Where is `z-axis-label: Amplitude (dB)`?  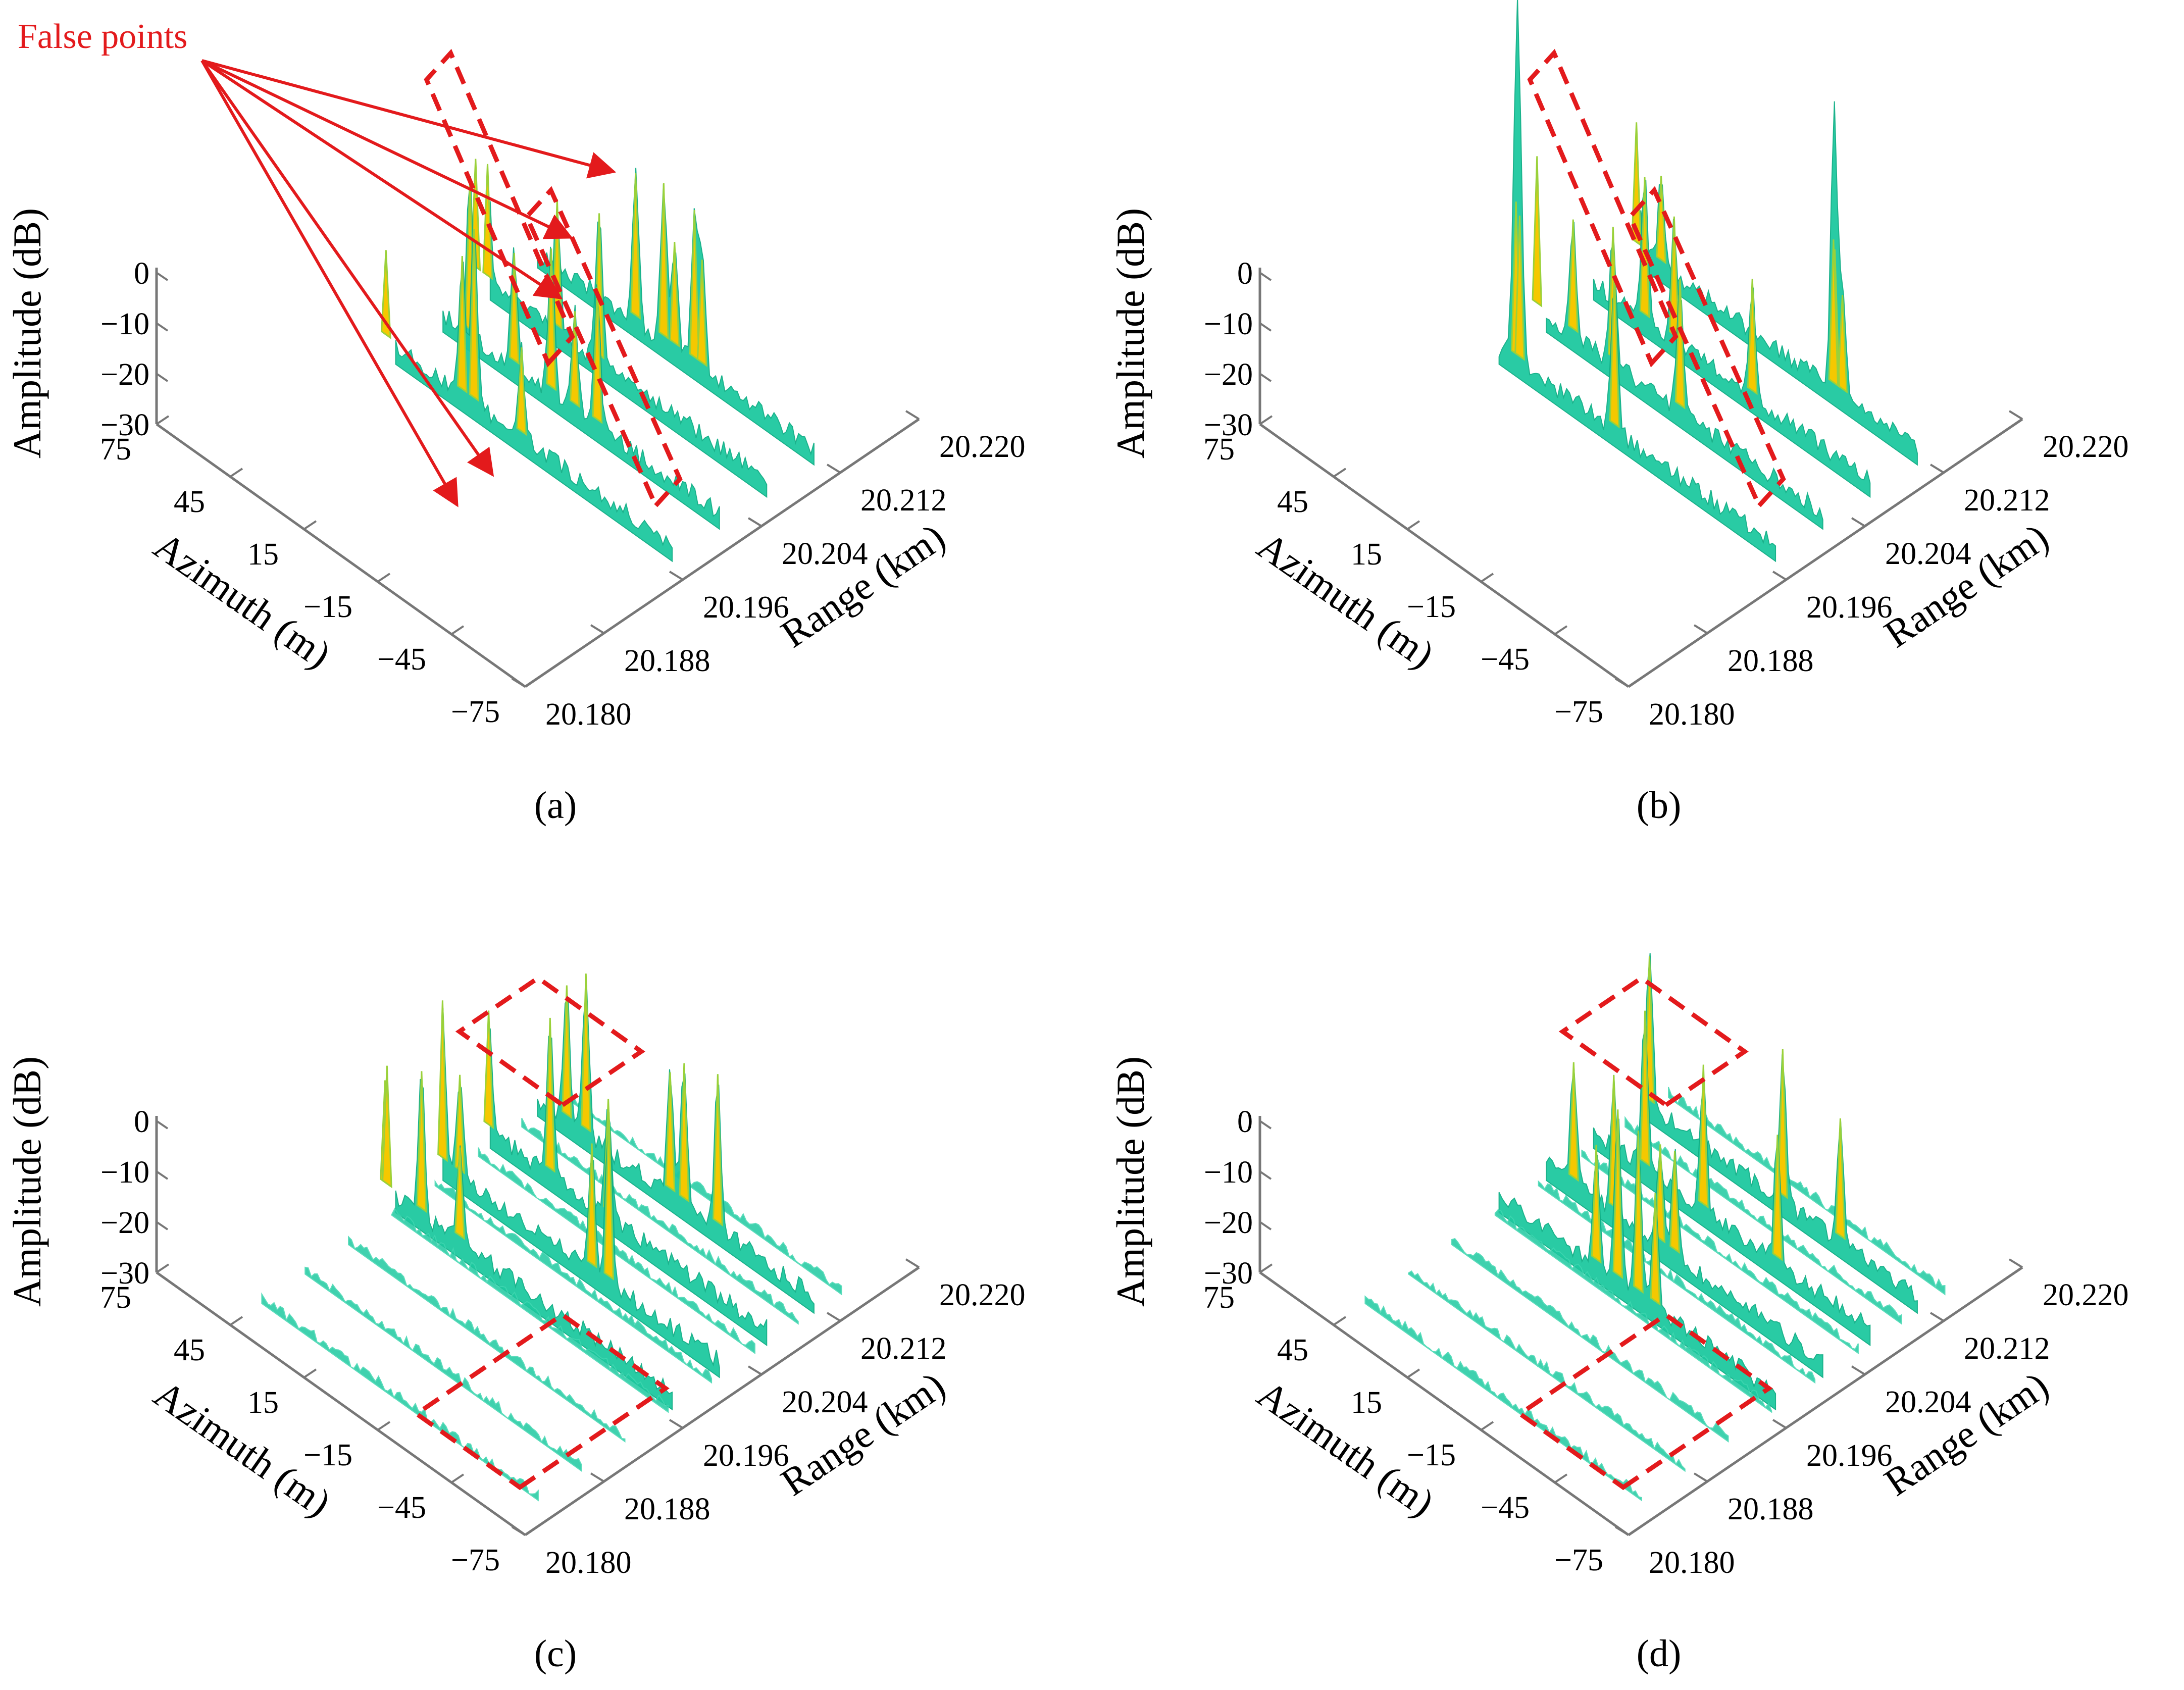 z-axis-label: Amplitude (dB) is located at coordinates (27, 333).